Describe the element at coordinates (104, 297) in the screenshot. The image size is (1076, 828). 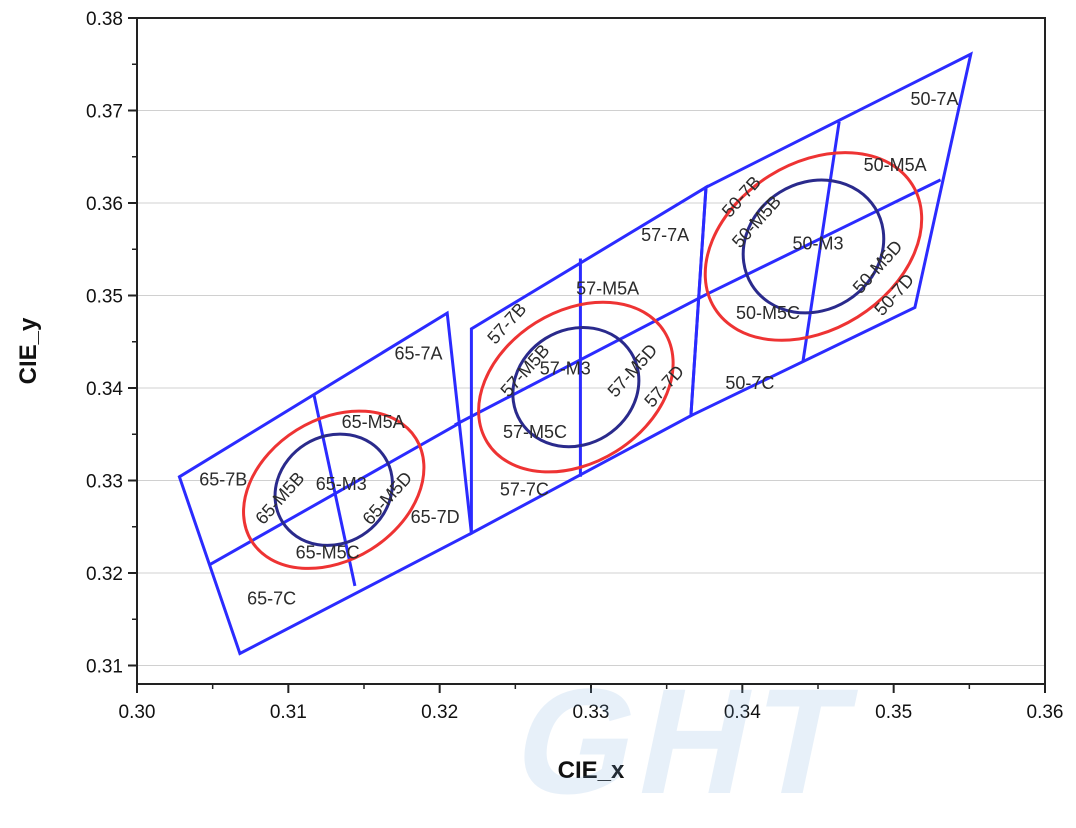
I see `y-tick-label: 0.35` at that location.